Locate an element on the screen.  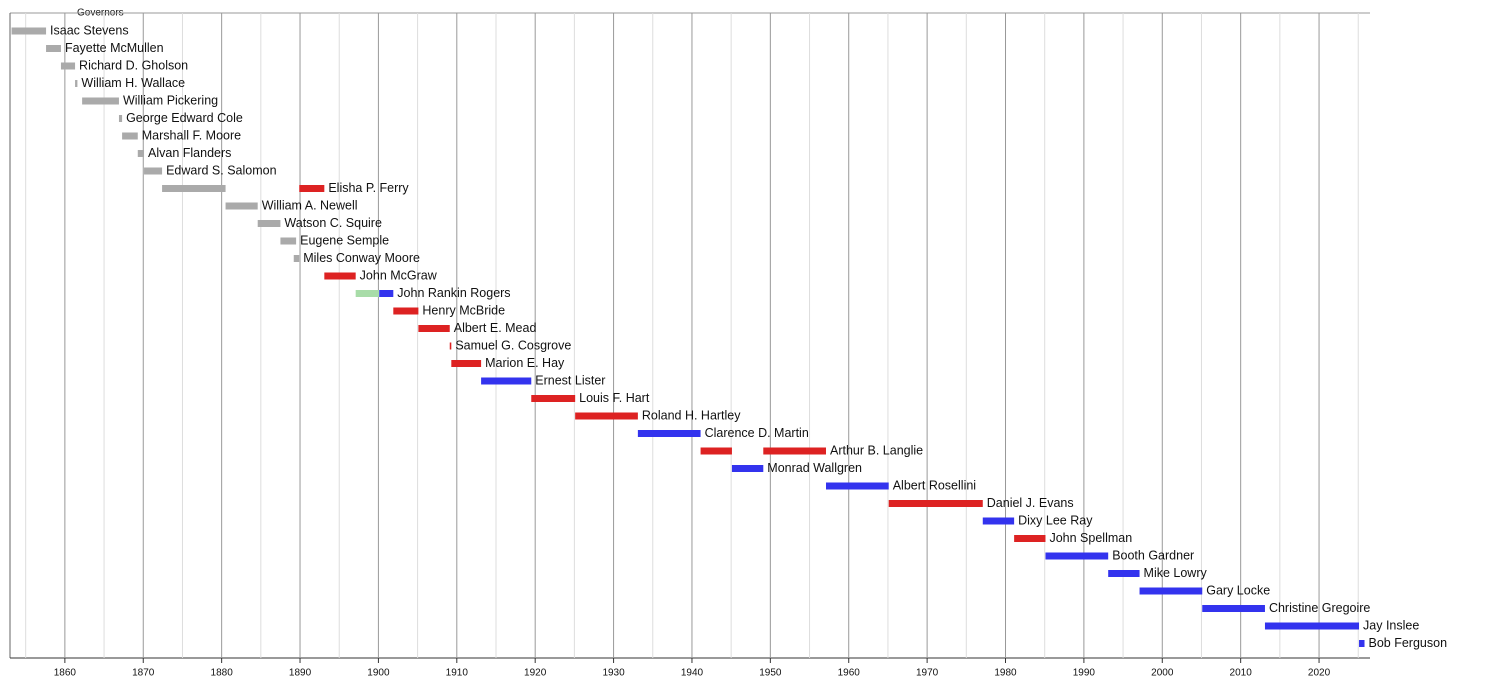
x-tick-label: 1890 is located at coordinates (300, 673).